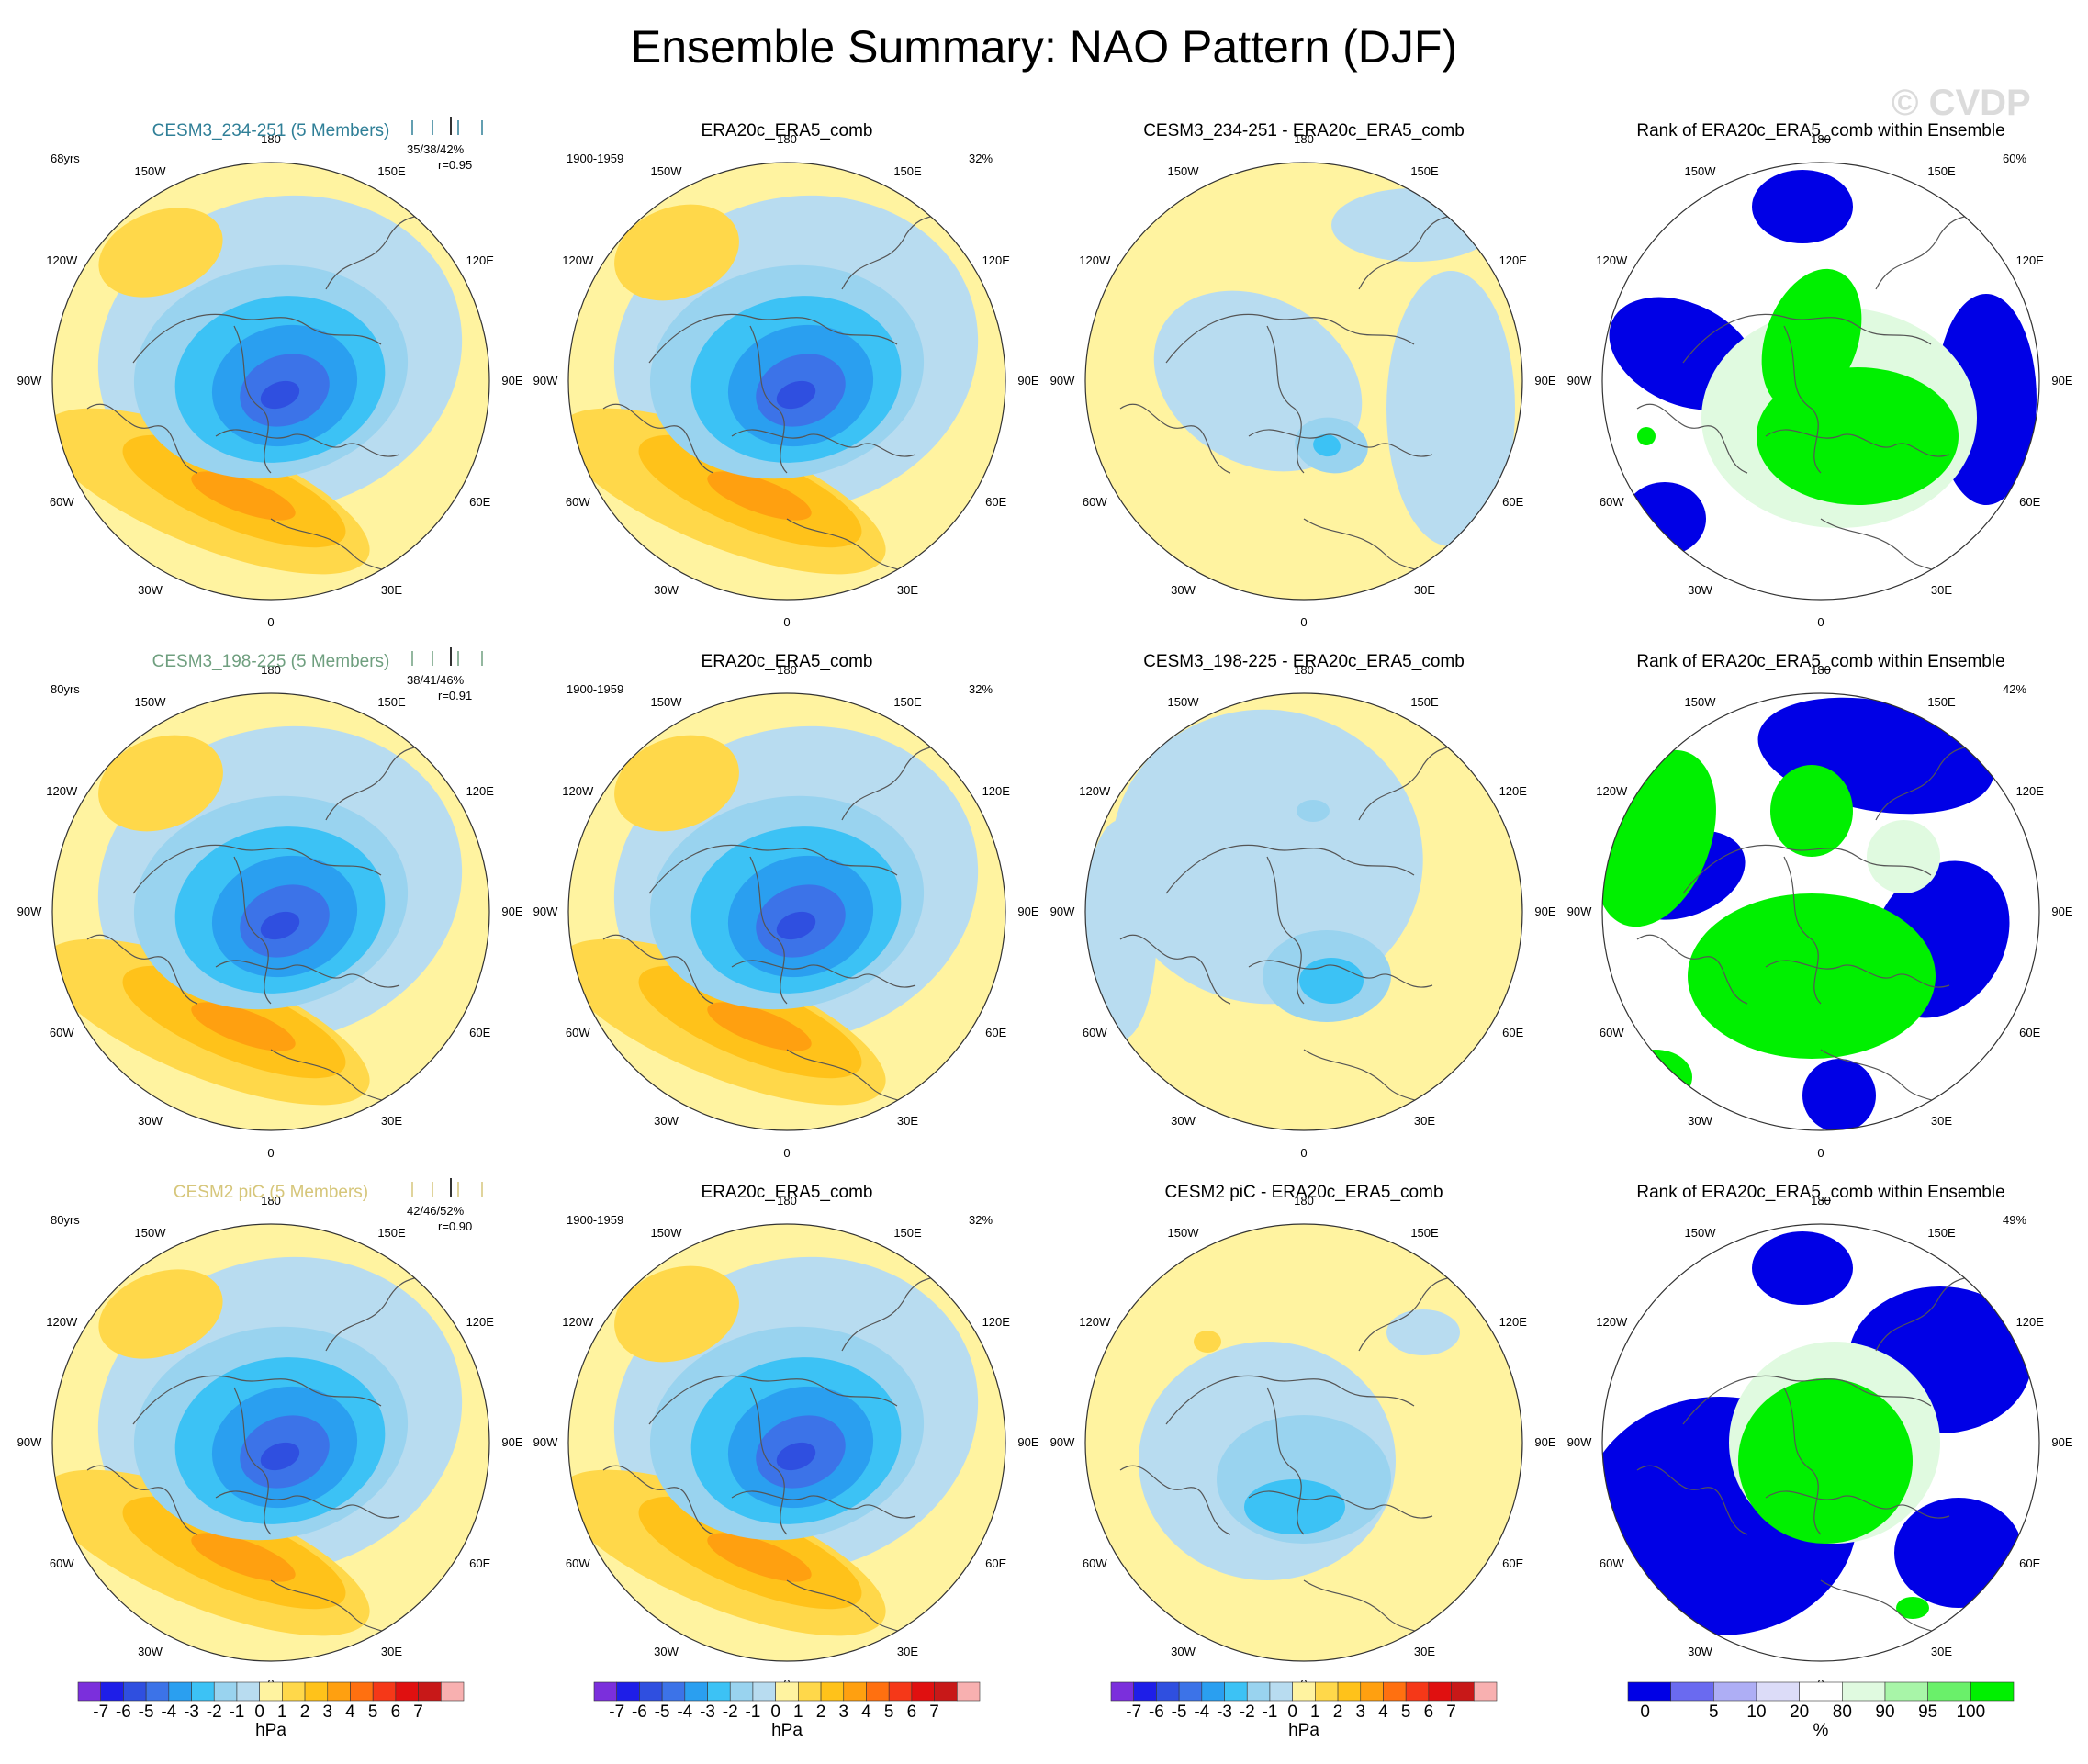 The image size is (2088, 1764). I want to click on longitude-label: 30E, so click(391, 589).